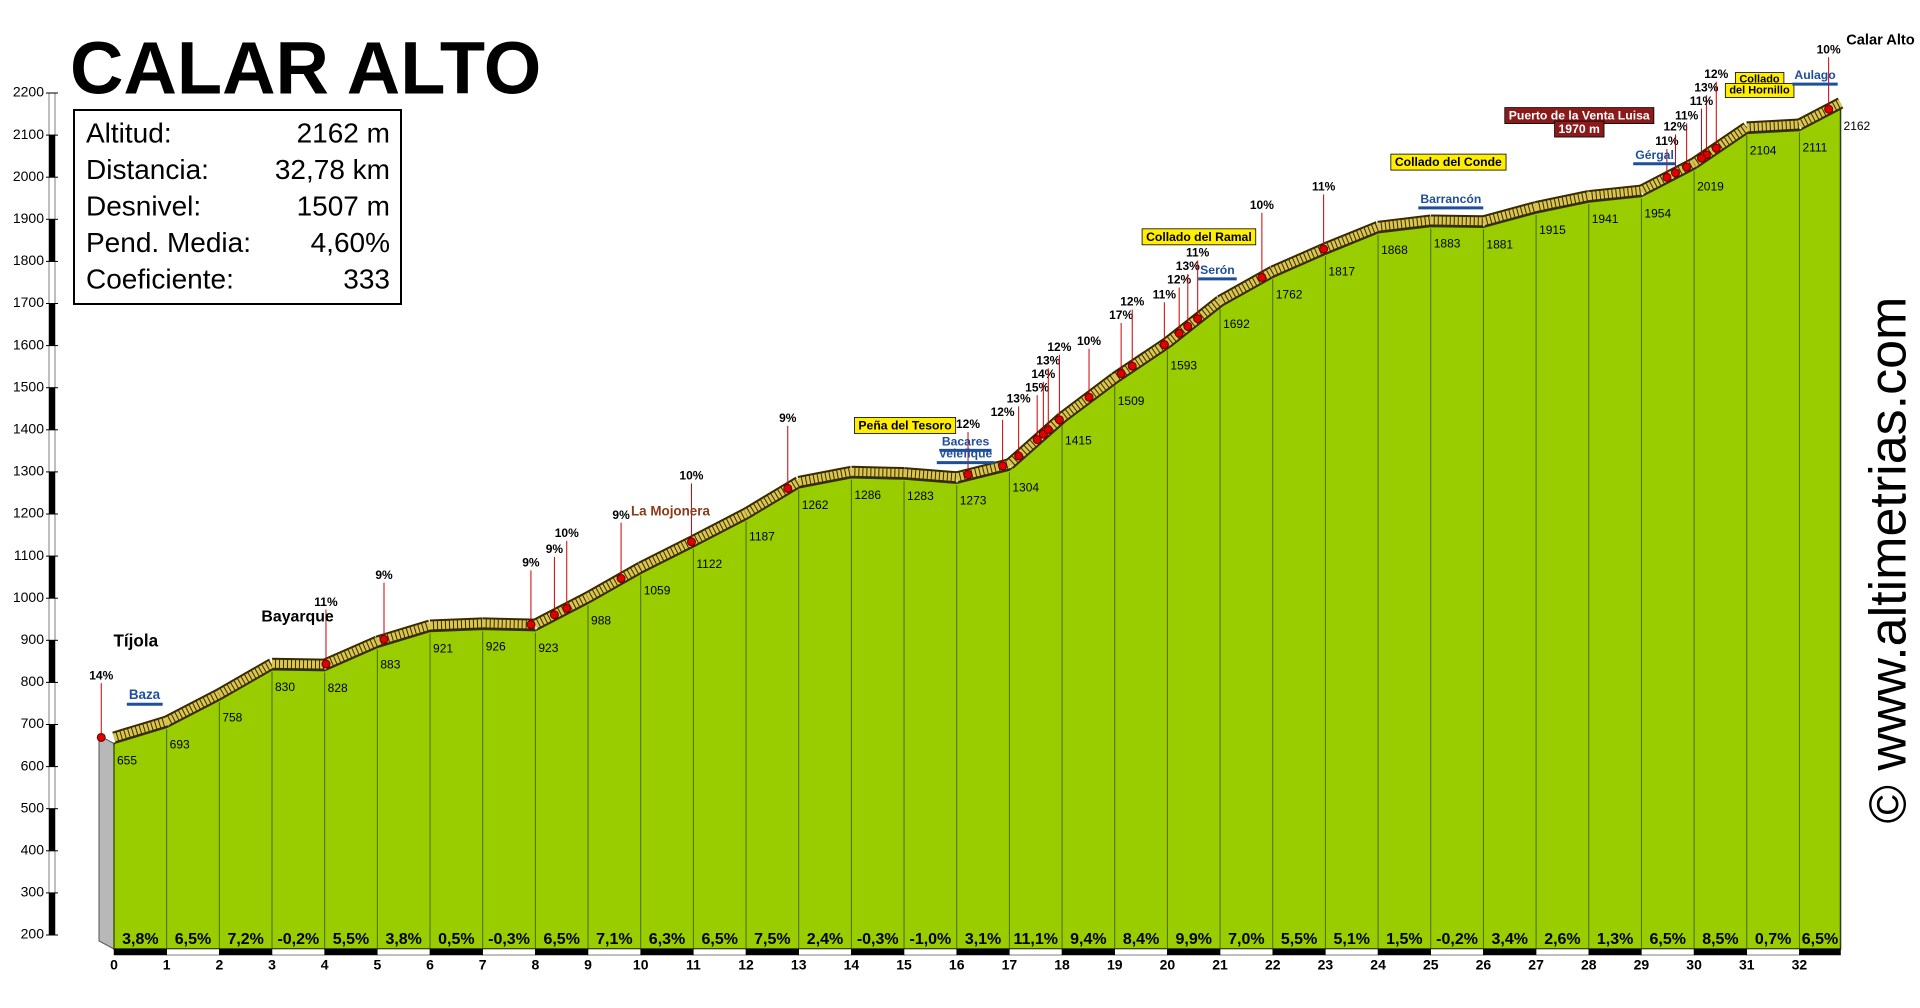 The width and height of the screenshot is (1920, 1008). I want to click on grade-label: 0,5%, so click(456, 939).